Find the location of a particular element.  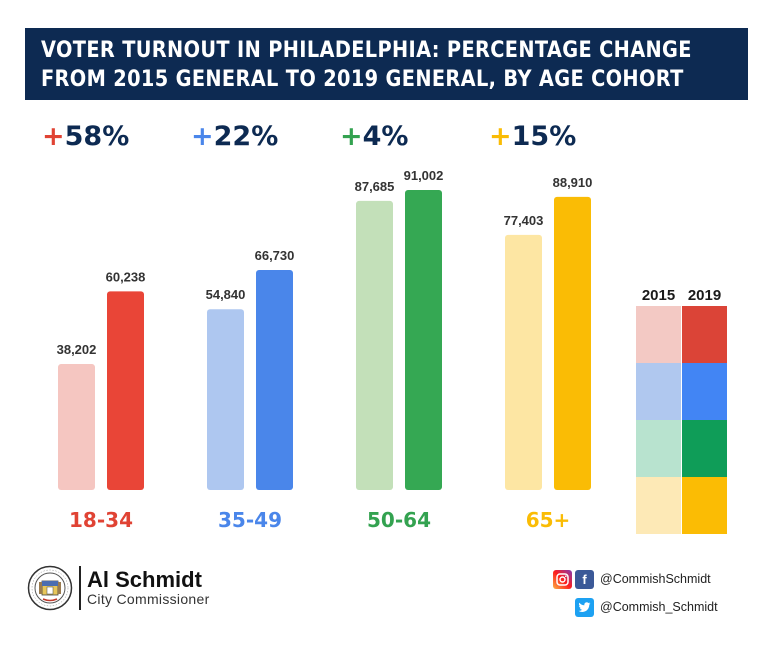

bar-2015-65+ is located at coordinates (523, 362).